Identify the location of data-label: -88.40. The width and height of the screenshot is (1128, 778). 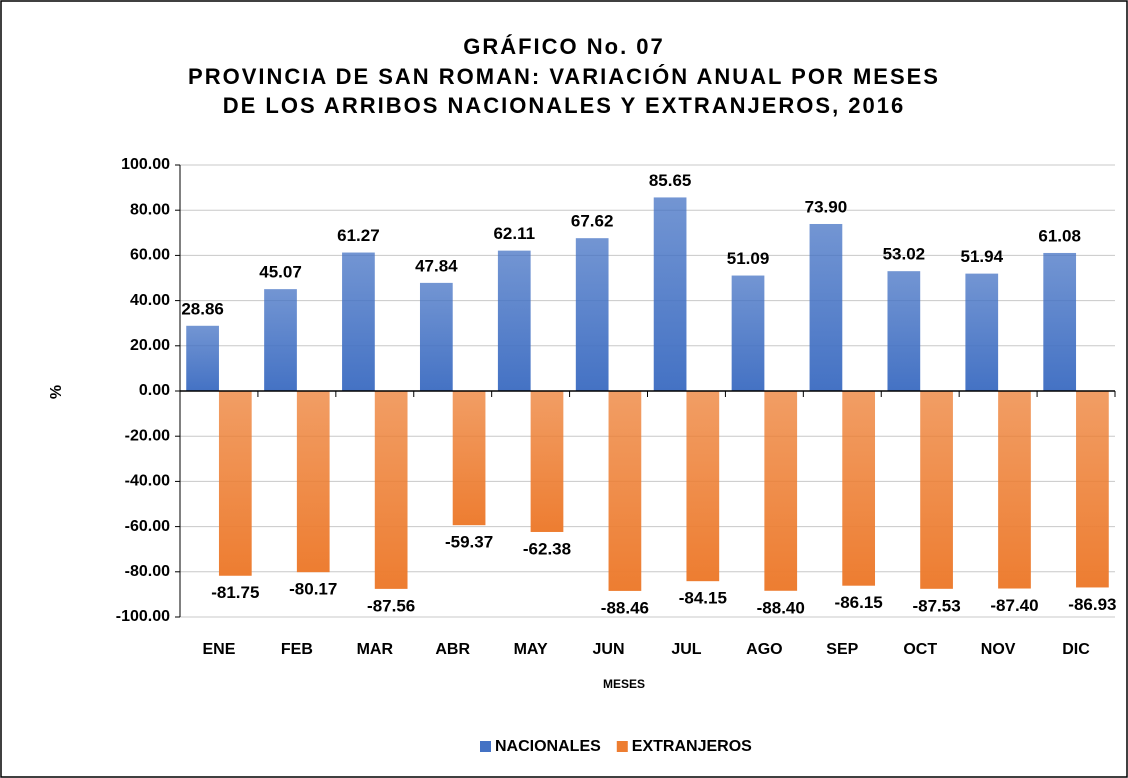
(781, 607).